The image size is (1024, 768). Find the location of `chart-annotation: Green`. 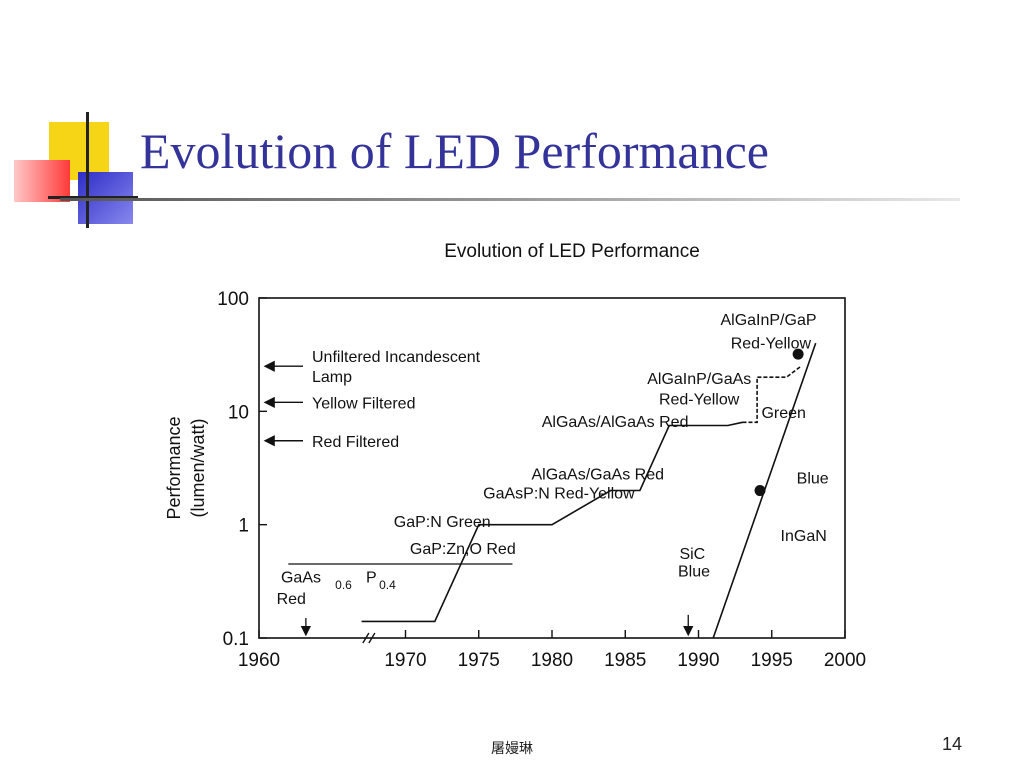

chart-annotation: Green is located at coordinates (783, 413).